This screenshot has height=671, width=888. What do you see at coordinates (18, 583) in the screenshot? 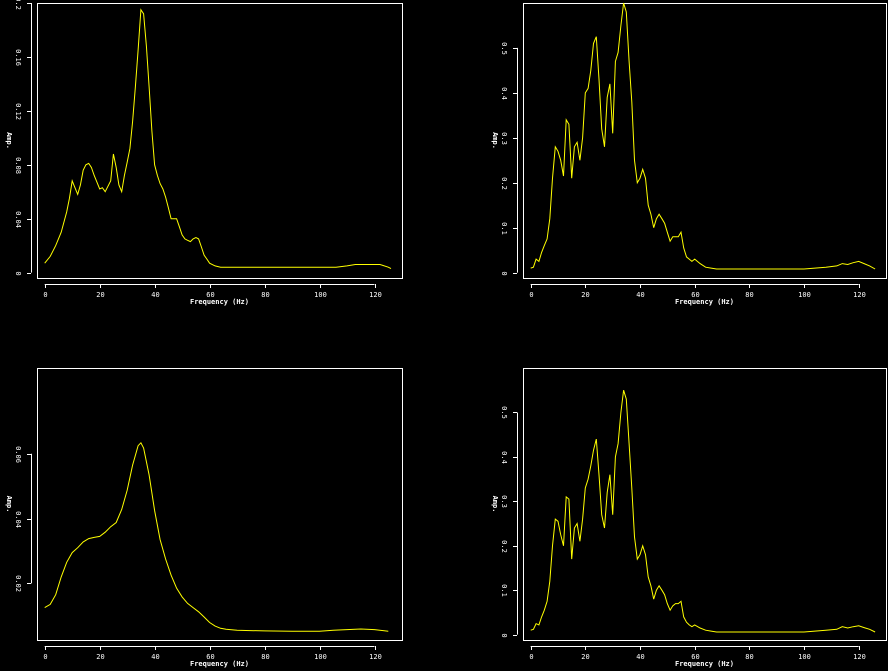
I see `y-tick-label: 0.02` at bounding box center [18, 583].